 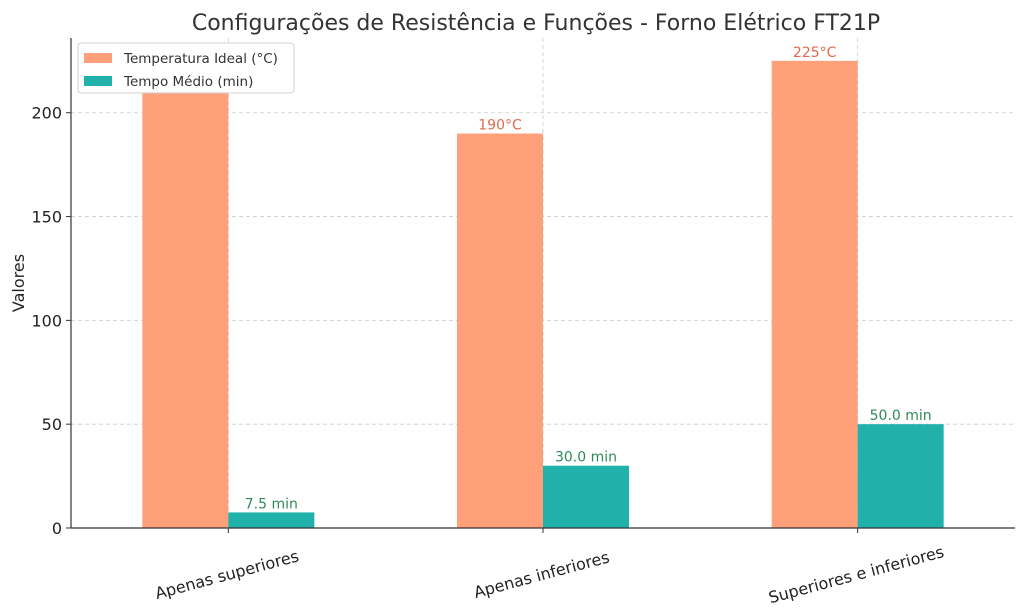 What do you see at coordinates (52, 424) in the screenshot?
I see `y-tick-label: 50` at bounding box center [52, 424].